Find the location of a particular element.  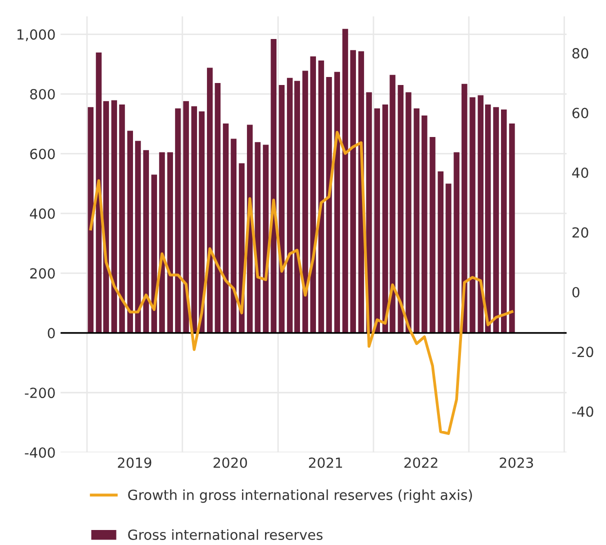

x-tick-label: 2021 is located at coordinates (325, 462).